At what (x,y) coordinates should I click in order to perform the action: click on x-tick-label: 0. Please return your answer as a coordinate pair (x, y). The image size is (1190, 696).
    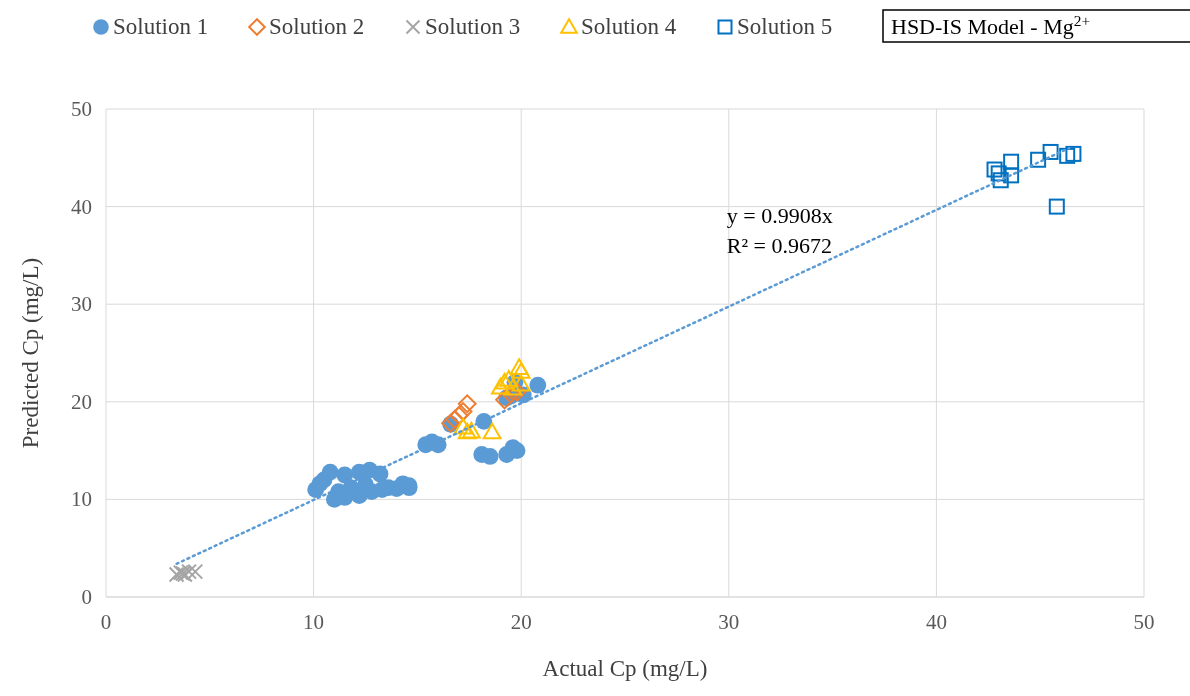
    Looking at the image, I should click on (106, 622).